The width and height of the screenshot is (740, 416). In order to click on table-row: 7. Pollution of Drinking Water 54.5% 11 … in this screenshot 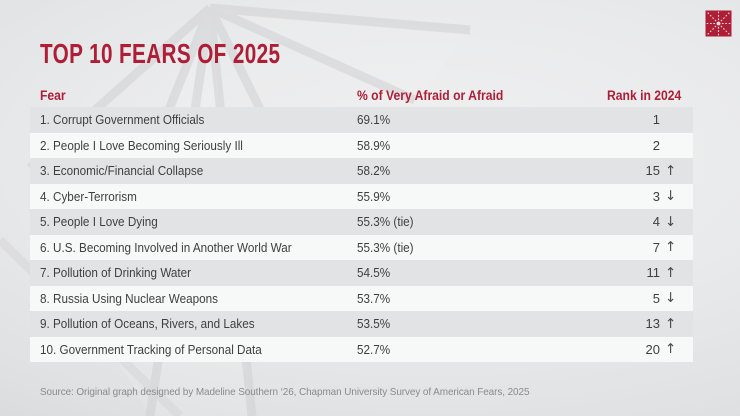, I will do `click(361, 273)`.